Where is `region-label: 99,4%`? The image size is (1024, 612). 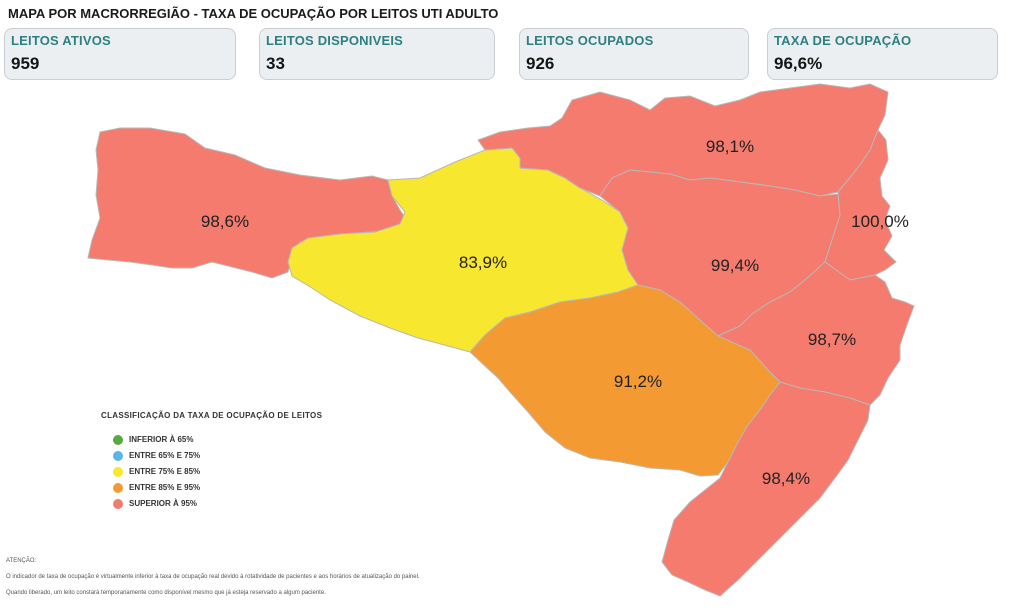 region-label: 99,4% is located at coordinates (735, 265).